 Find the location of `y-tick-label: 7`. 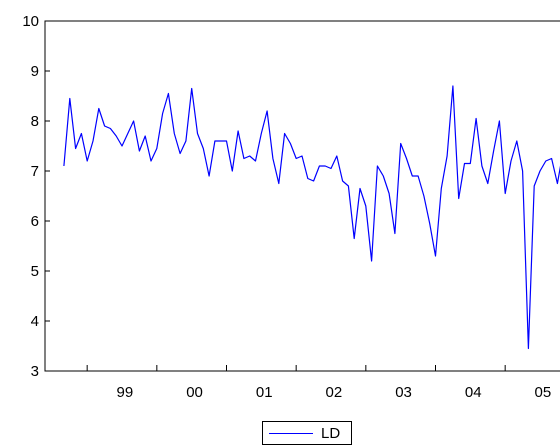

y-tick-label: 7 is located at coordinates (35, 171).